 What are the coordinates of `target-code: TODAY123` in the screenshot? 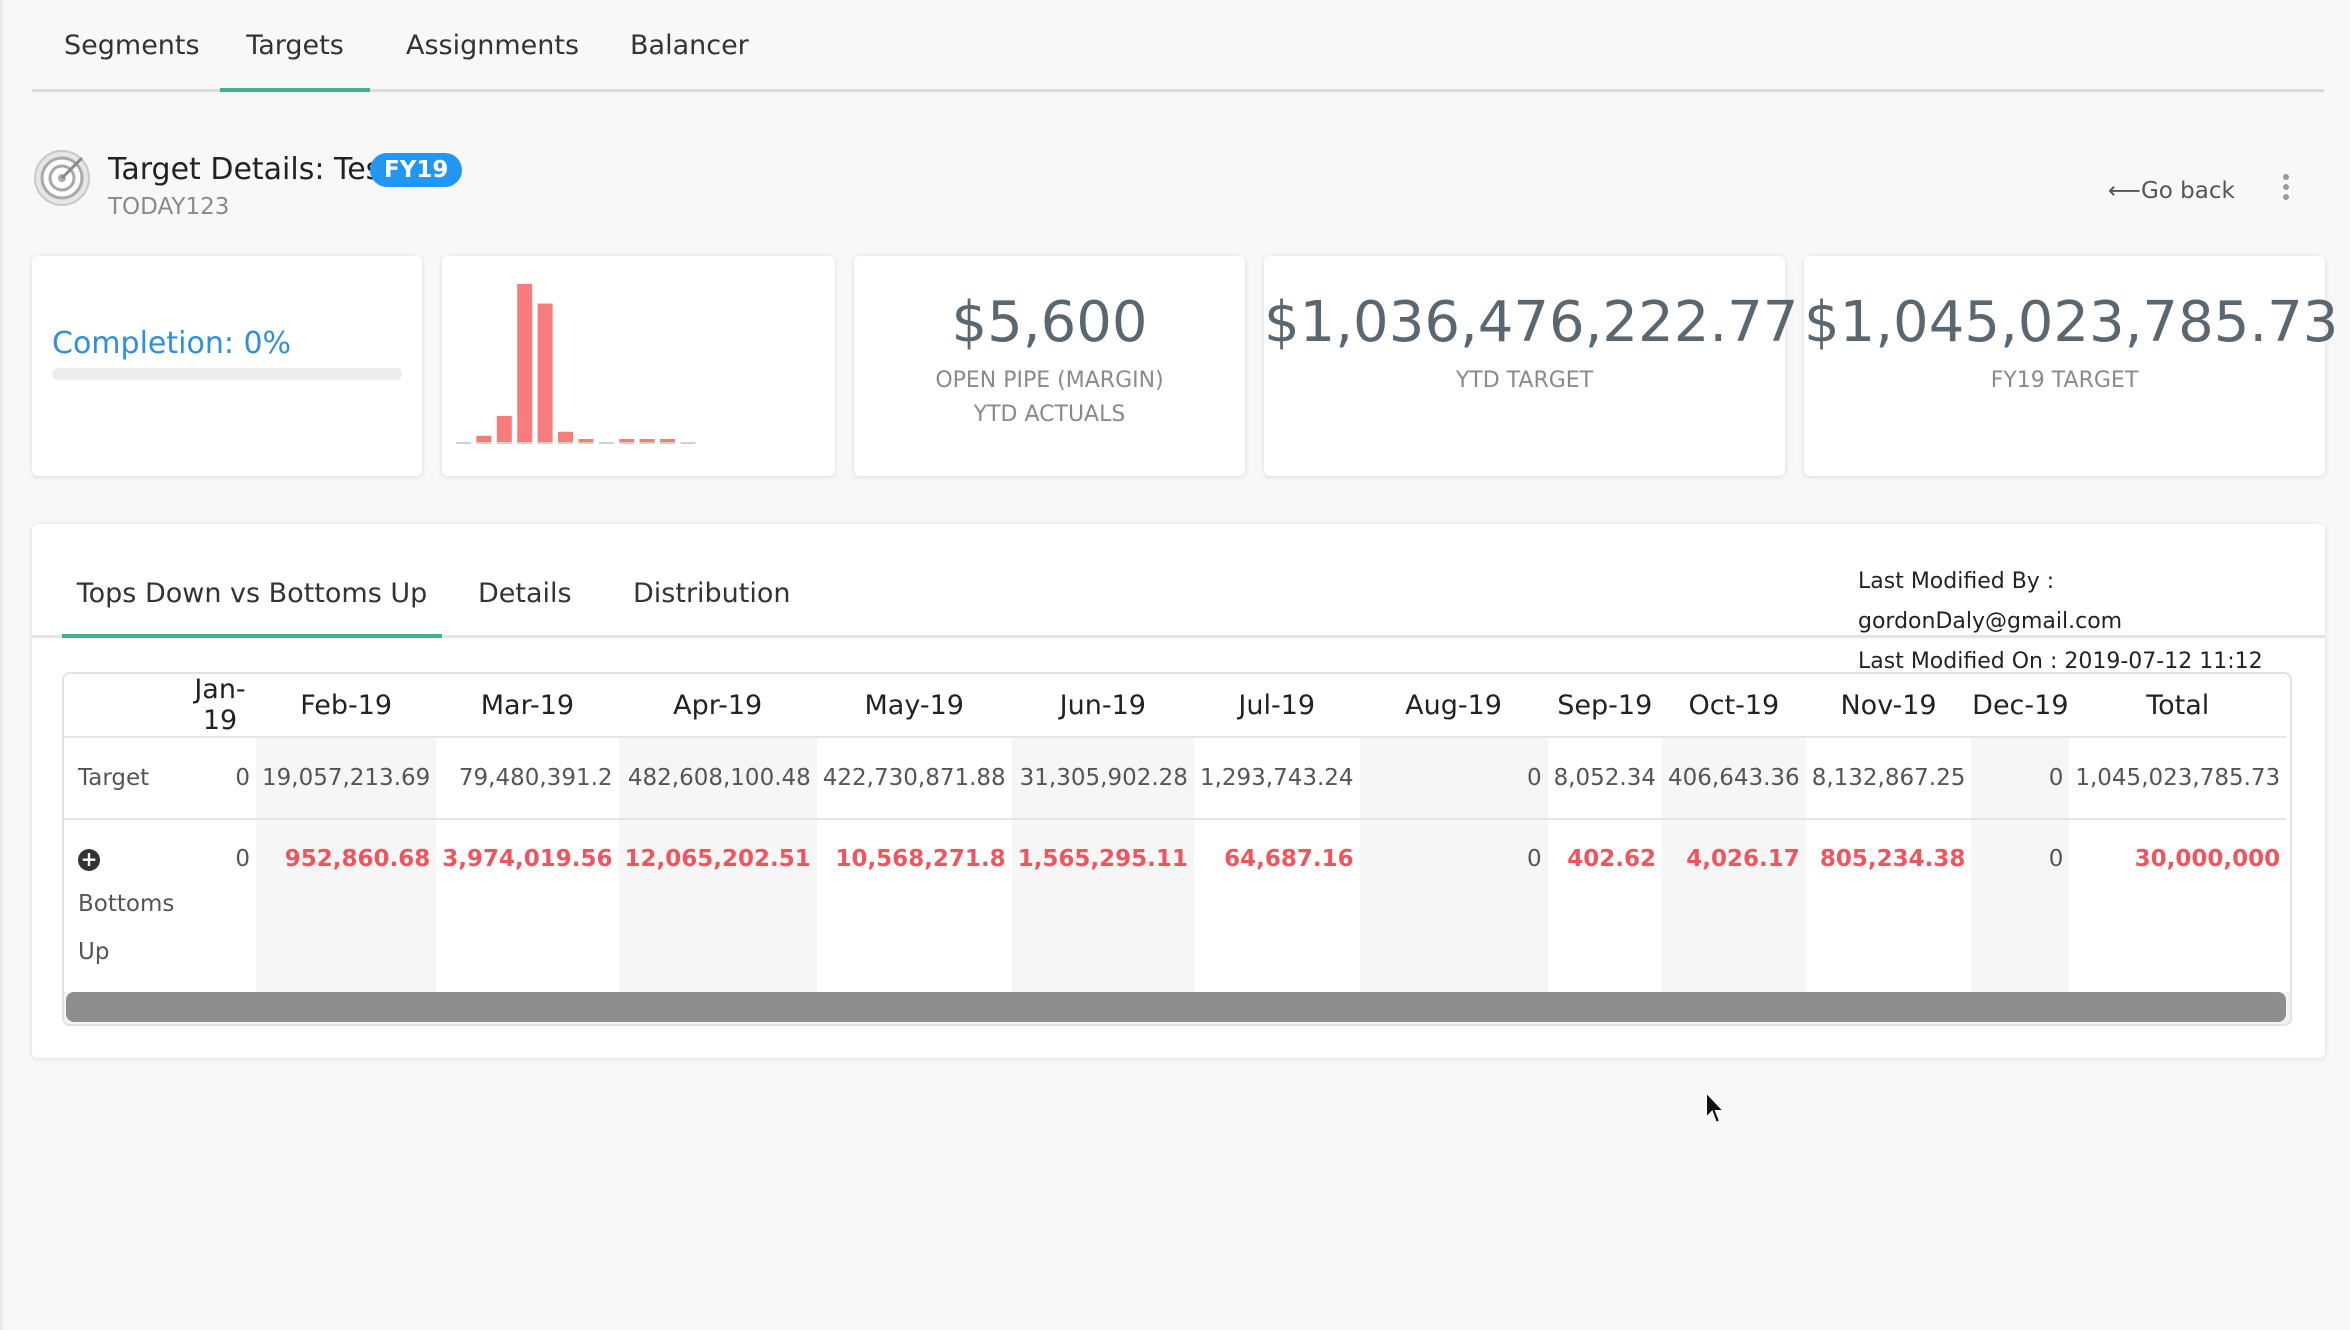 It's located at (169, 207).